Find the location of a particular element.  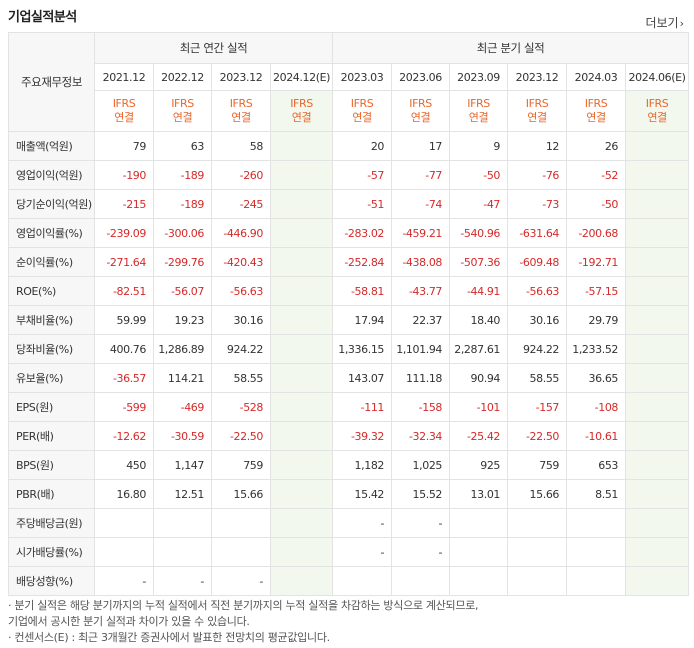

table-cell: -58.81 is located at coordinates (362, 291).